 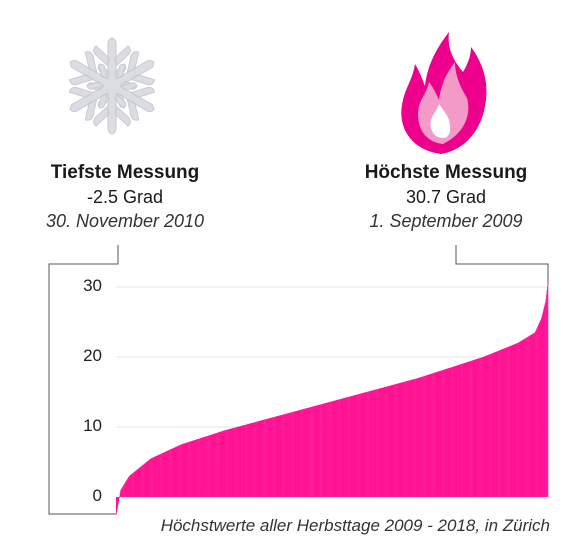 I want to click on min-date: 30. November 2010, so click(x=125, y=221).